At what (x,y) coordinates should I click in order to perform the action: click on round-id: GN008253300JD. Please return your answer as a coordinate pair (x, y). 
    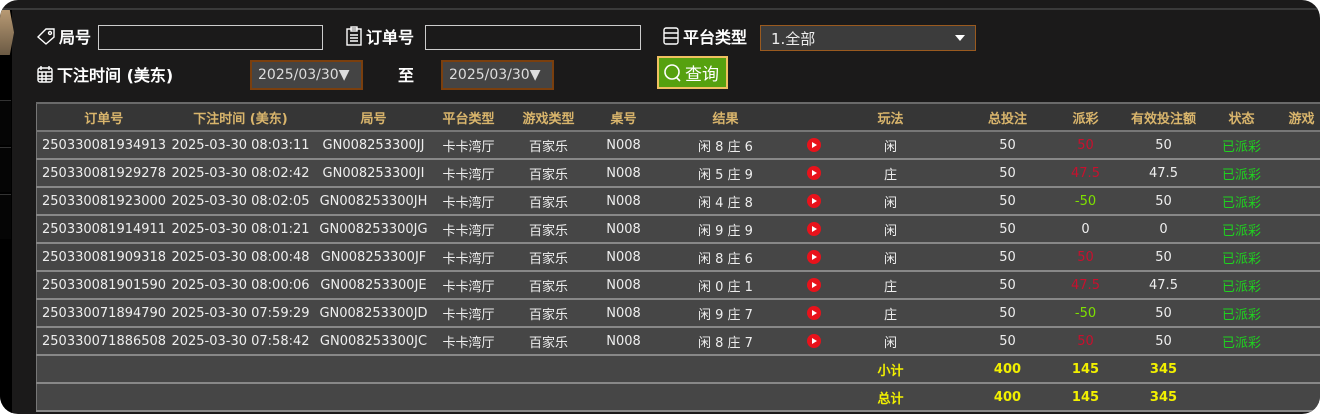
    Looking at the image, I should click on (373, 313).